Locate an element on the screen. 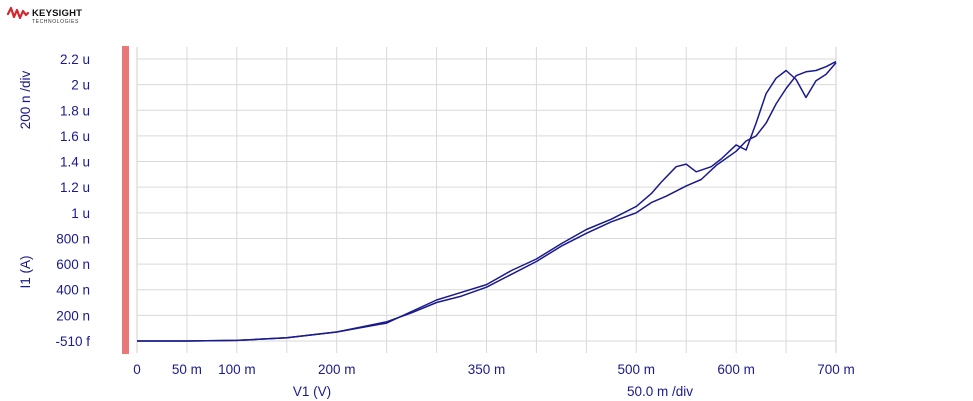 The width and height of the screenshot is (973, 401). x-tick-label: 50 m is located at coordinates (187, 369).